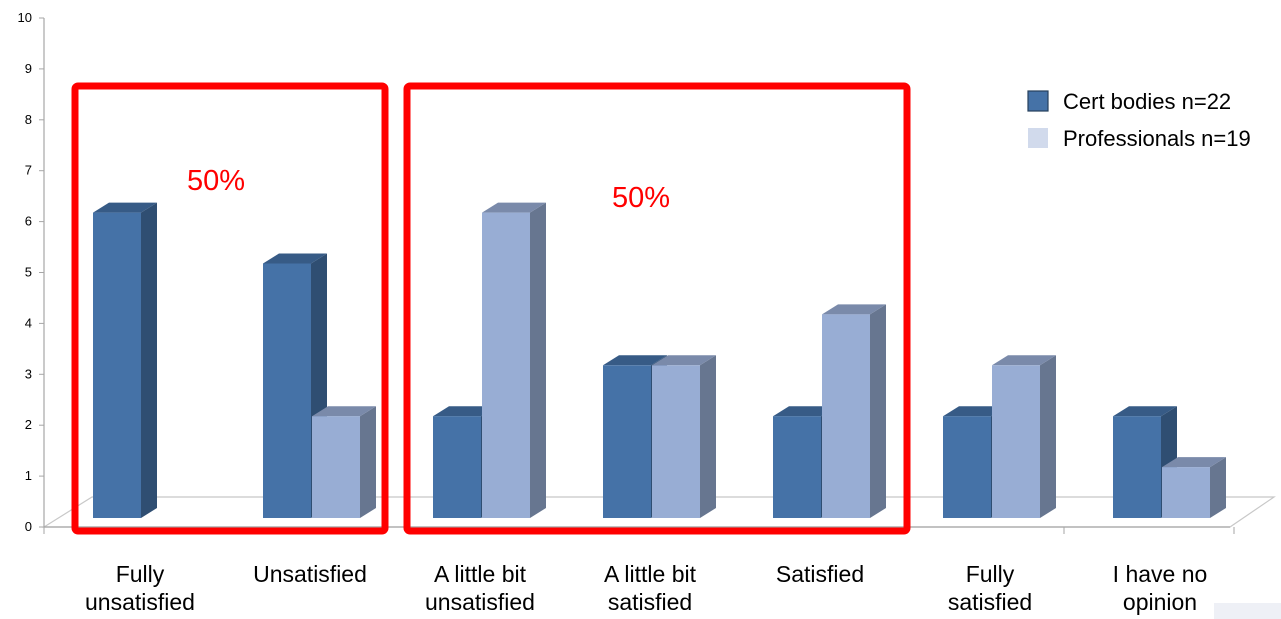 This screenshot has width=1281, height=619. I want to click on y-tick-label: 7, so click(28, 170).